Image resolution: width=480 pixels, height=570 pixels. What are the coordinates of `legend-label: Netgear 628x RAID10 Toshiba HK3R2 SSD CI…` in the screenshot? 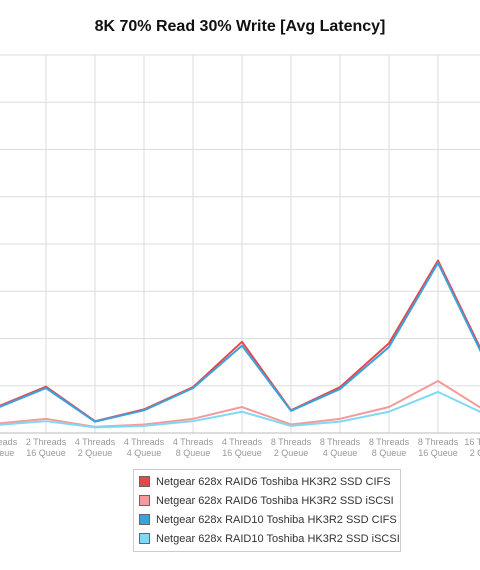 It's located at (276, 519).